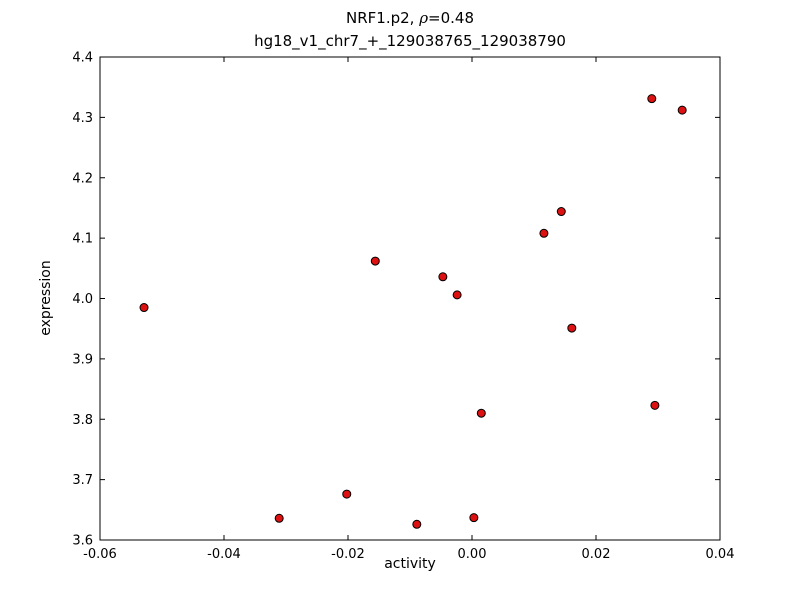 The height and width of the screenshot is (600, 800). What do you see at coordinates (720, 554) in the screenshot?
I see `x-tick-label: 0.04` at bounding box center [720, 554].